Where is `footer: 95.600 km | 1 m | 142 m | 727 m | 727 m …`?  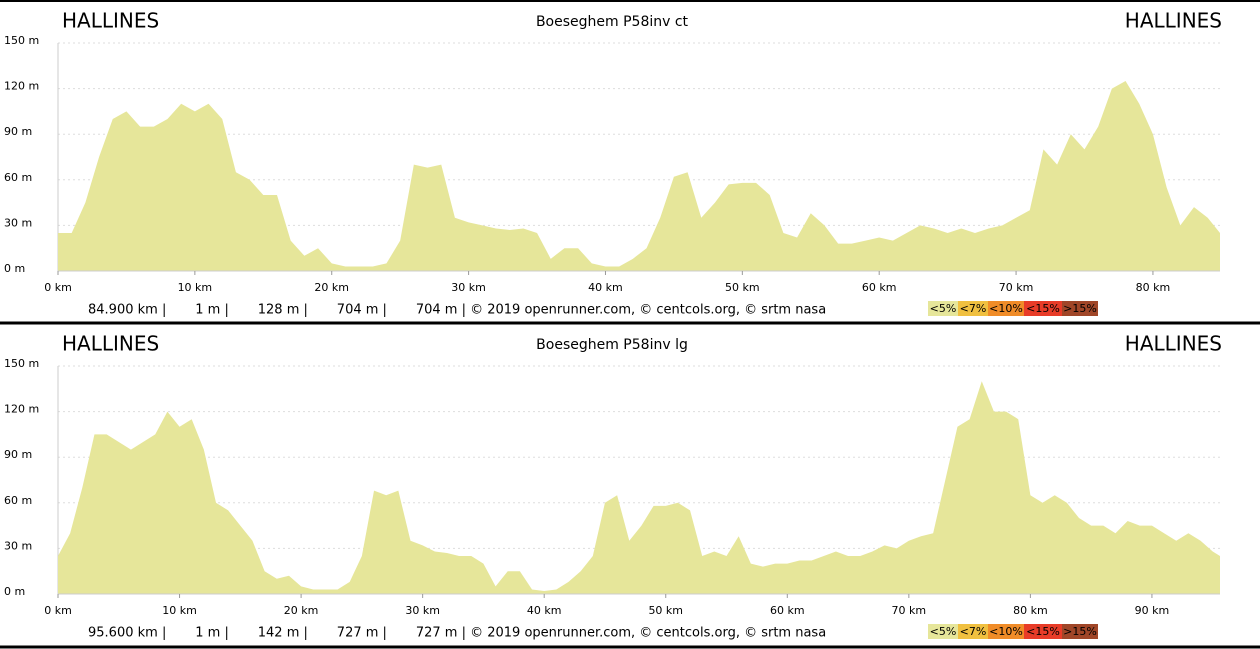
footer: 95.600 km | 1 m | 142 m | 727 m | 727 m … is located at coordinates (457, 633).